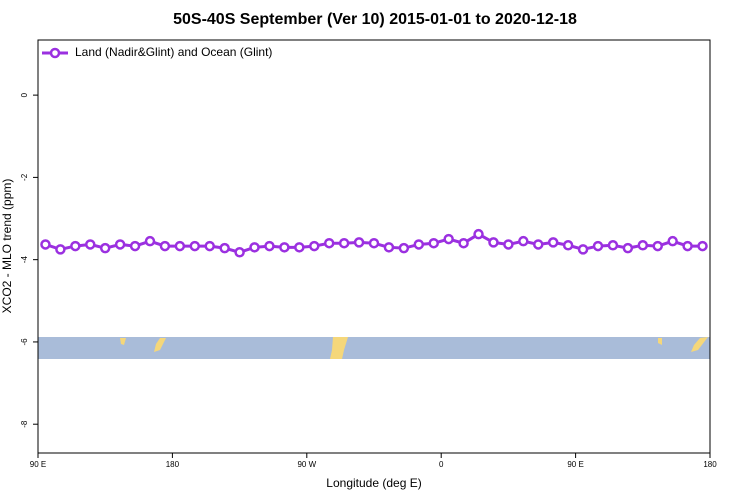 The image size is (750, 500). What do you see at coordinates (24, 177) in the screenshot?
I see `y-tick-label: -2` at bounding box center [24, 177].